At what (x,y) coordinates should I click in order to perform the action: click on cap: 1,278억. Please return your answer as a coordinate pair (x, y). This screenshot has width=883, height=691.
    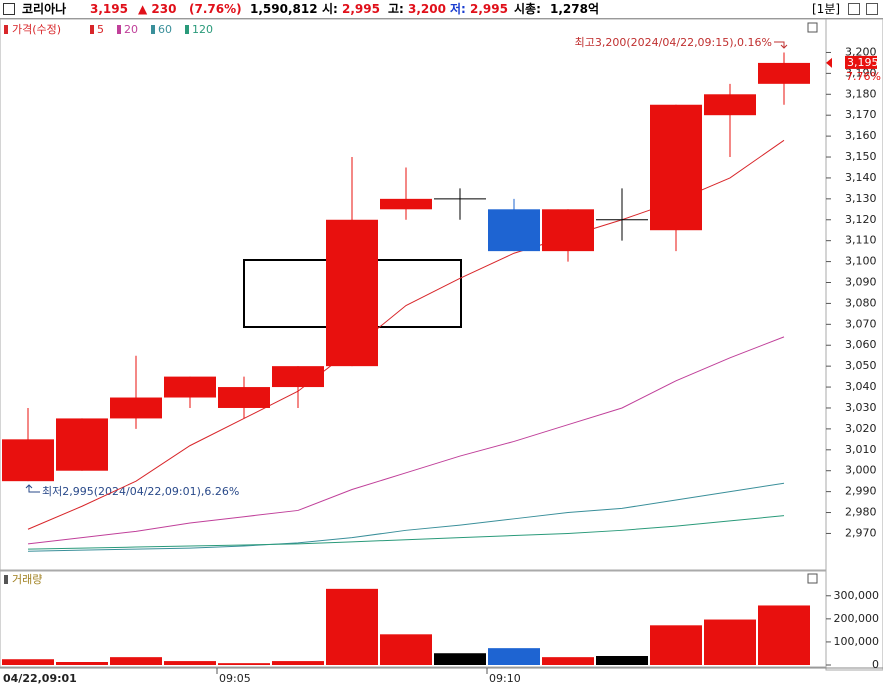
    Looking at the image, I should click on (574, 9).